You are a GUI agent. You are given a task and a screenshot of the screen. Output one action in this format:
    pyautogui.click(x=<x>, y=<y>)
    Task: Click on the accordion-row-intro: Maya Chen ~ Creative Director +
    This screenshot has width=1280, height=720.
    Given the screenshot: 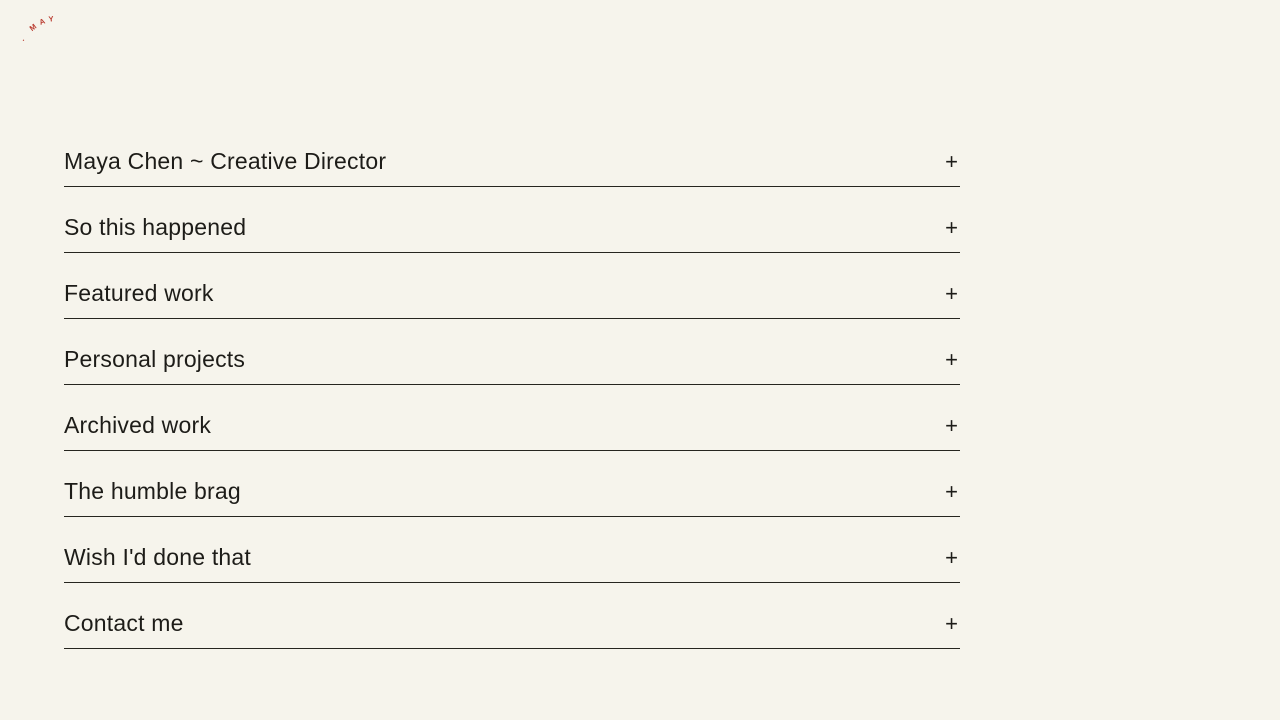 What is the action you would take?
    pyautogui.click(x=512, y=154)
    